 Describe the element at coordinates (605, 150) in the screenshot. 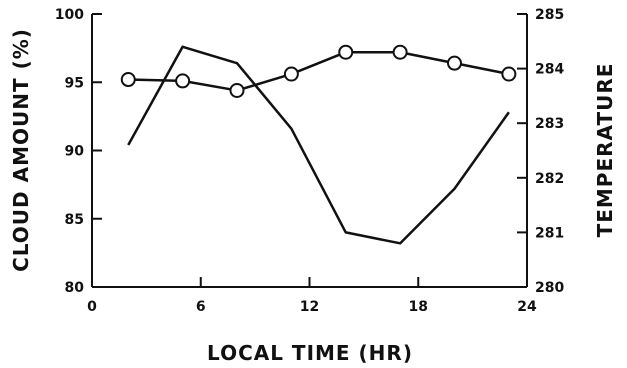

I see `y-right-axis-title: TEMPERATURE` at that location.